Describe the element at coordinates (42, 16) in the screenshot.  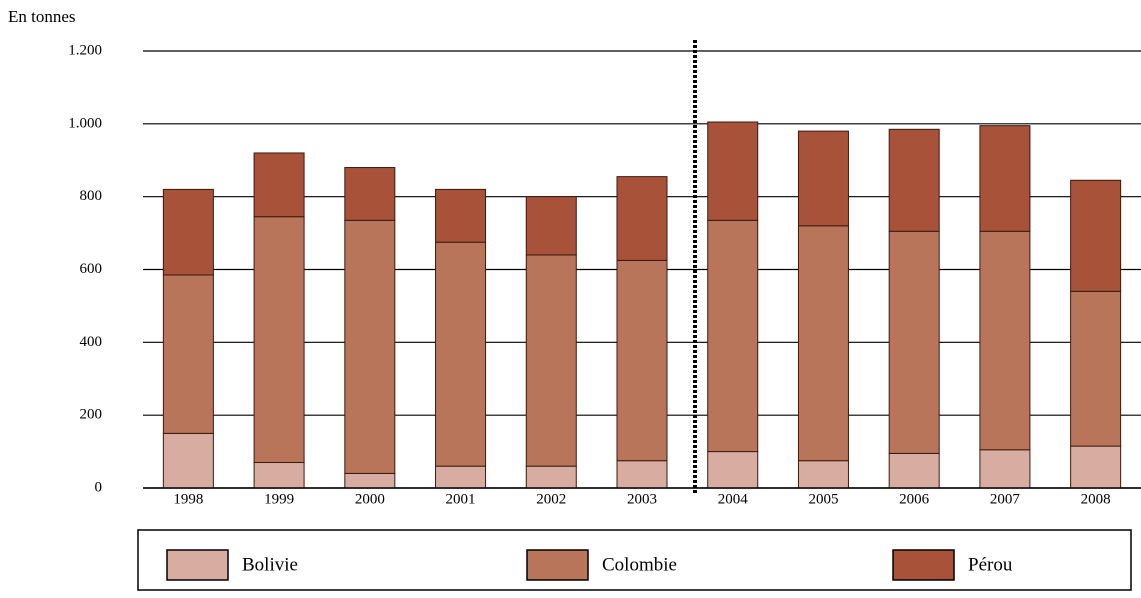
I see `axis-title: En tonnes` at that location.